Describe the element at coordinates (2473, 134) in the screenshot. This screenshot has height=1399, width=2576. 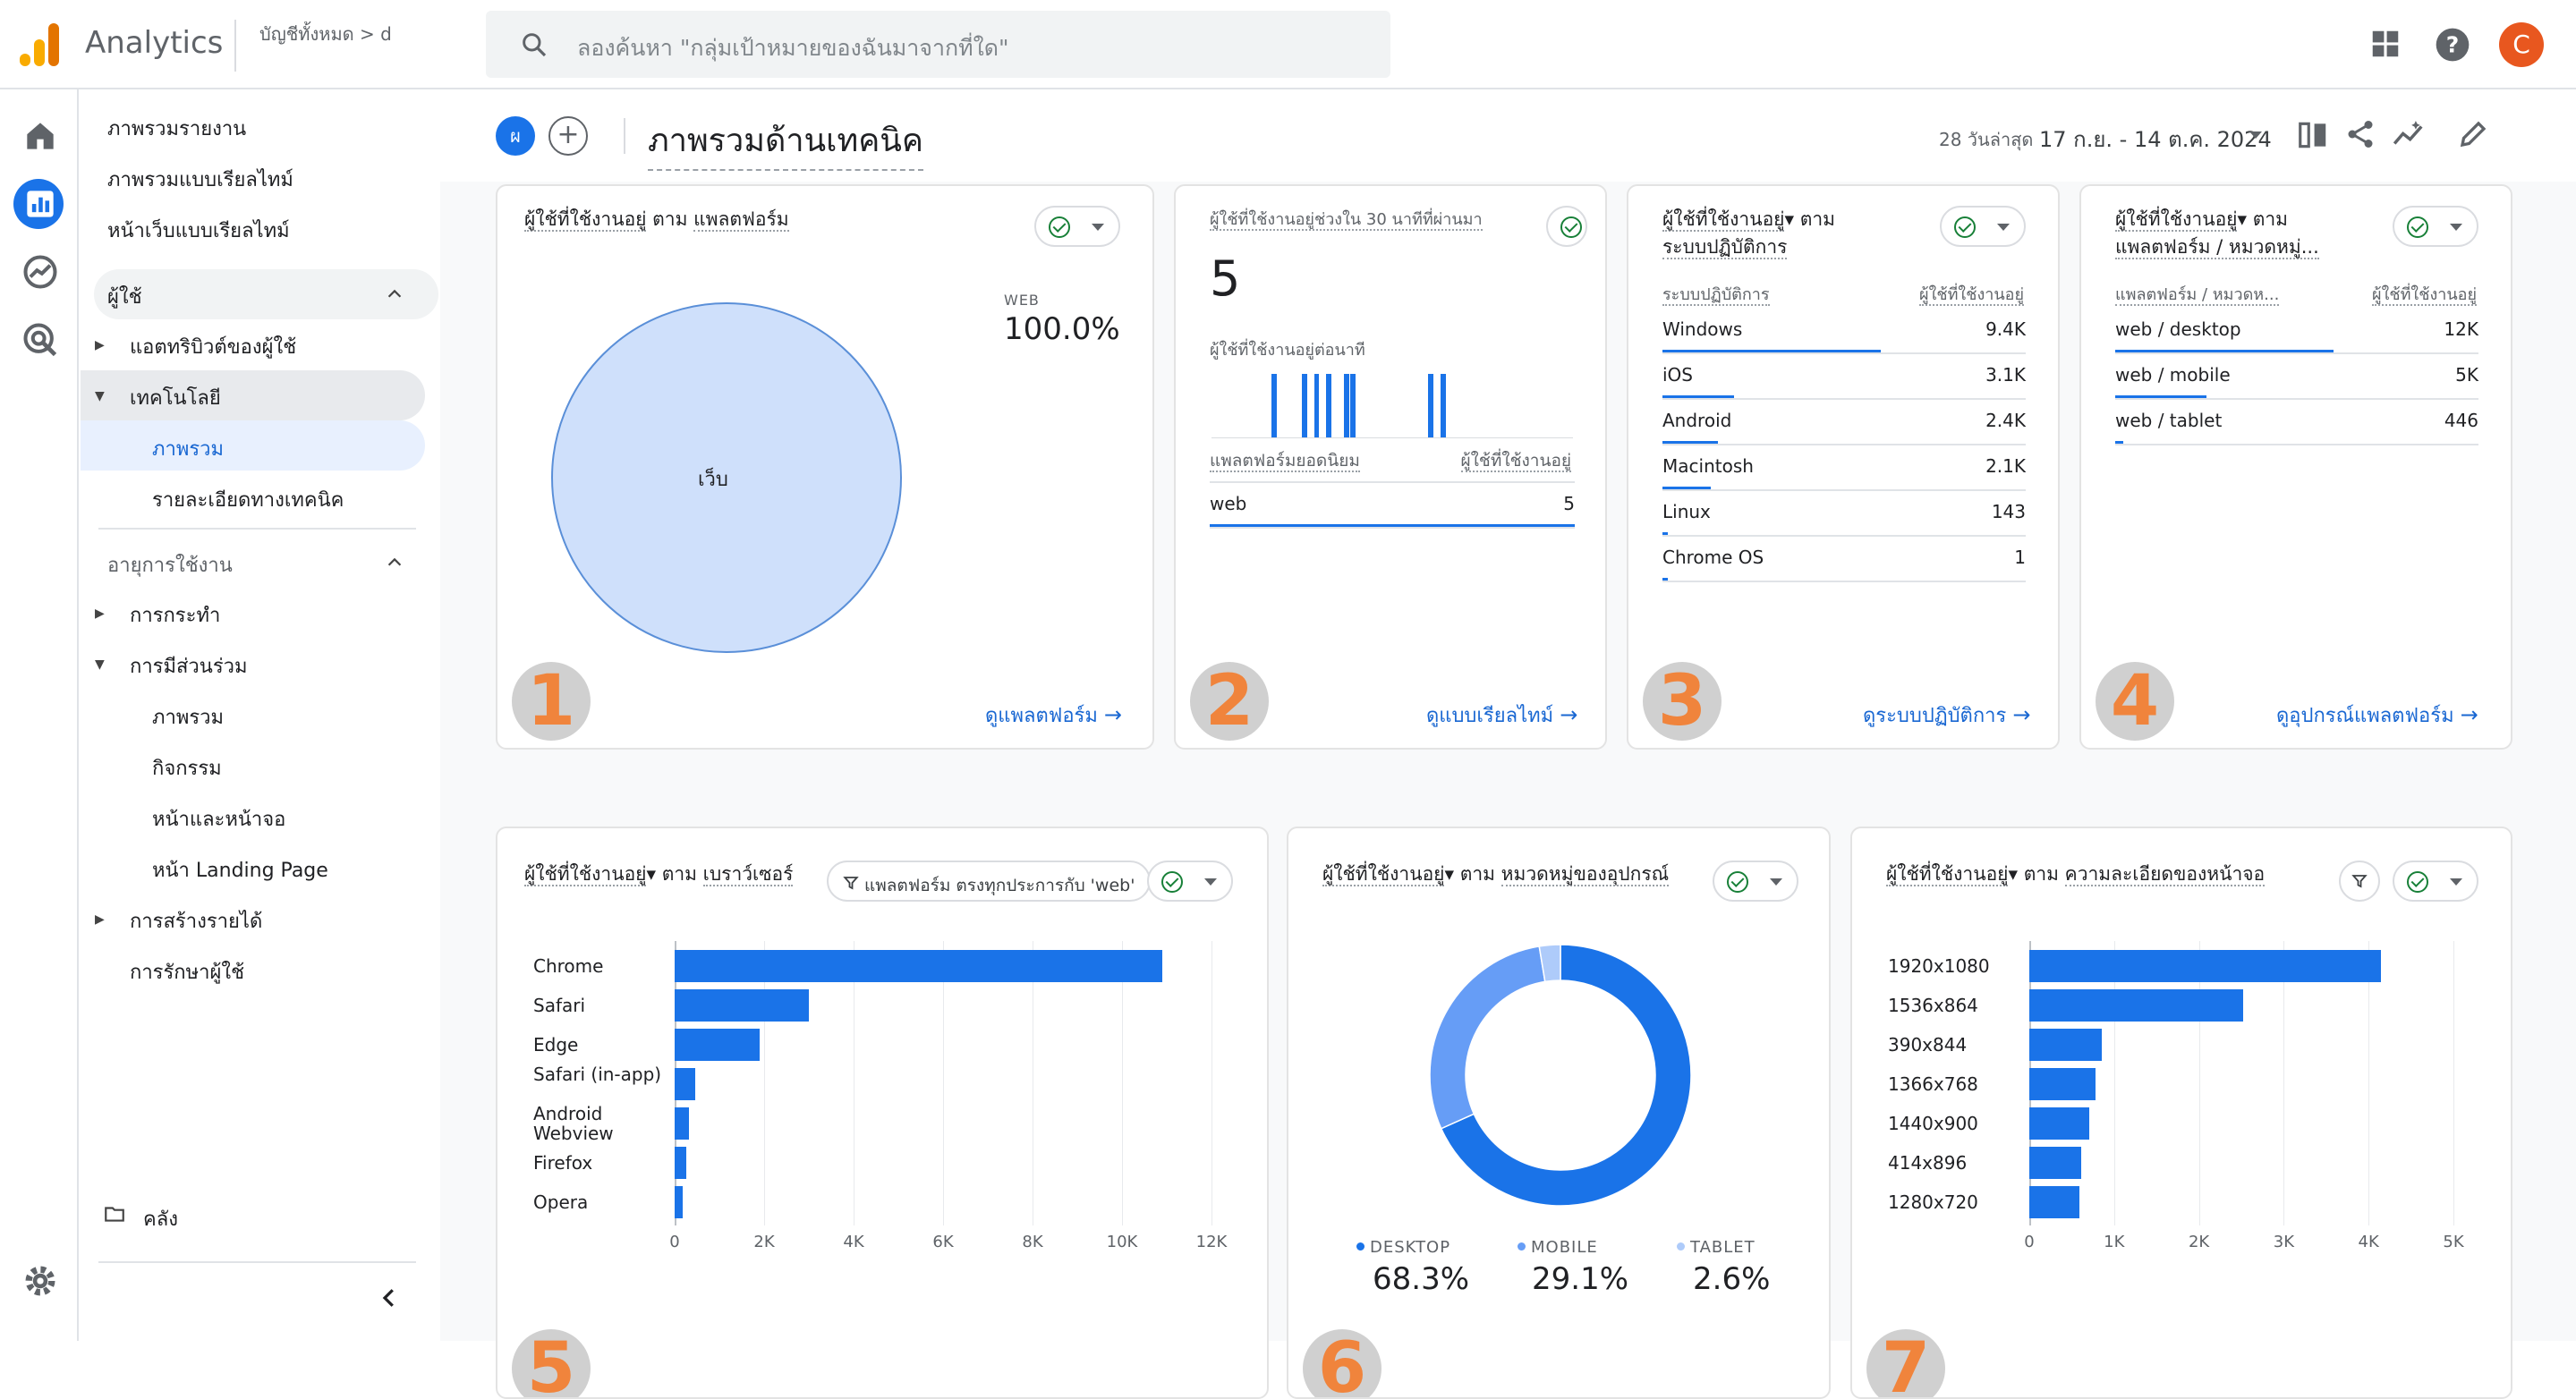
I see `edit-pencil-icon` at that location.